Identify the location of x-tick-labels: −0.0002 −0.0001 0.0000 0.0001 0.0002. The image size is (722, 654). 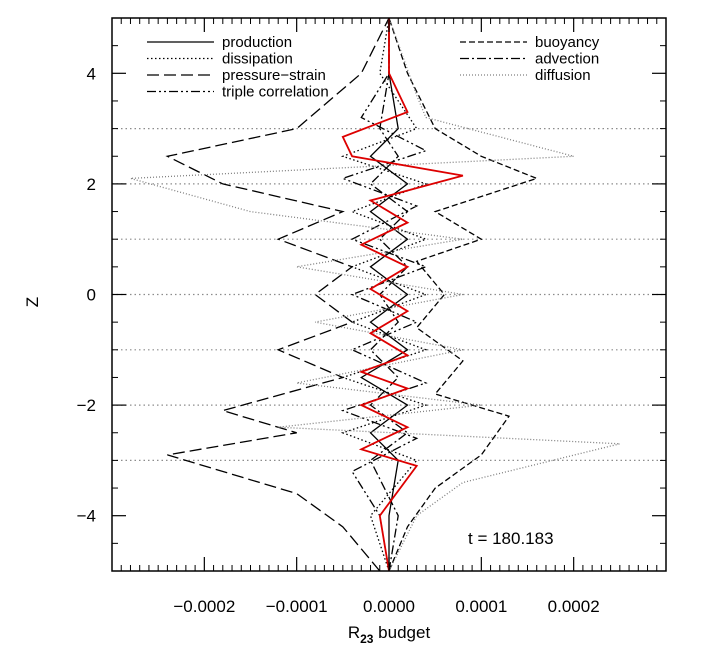
(386, 606).